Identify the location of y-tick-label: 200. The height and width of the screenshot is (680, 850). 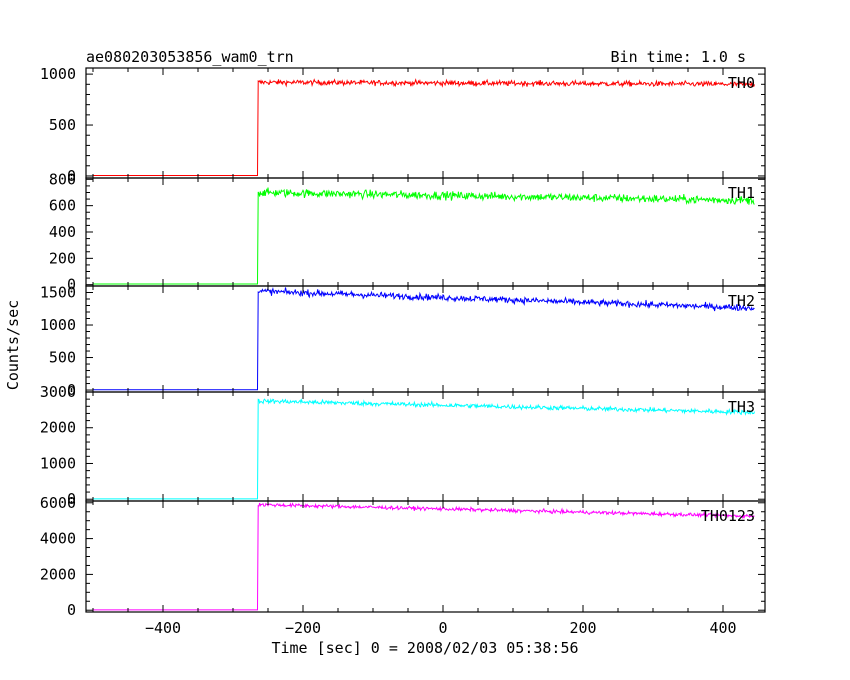
(62, 258).